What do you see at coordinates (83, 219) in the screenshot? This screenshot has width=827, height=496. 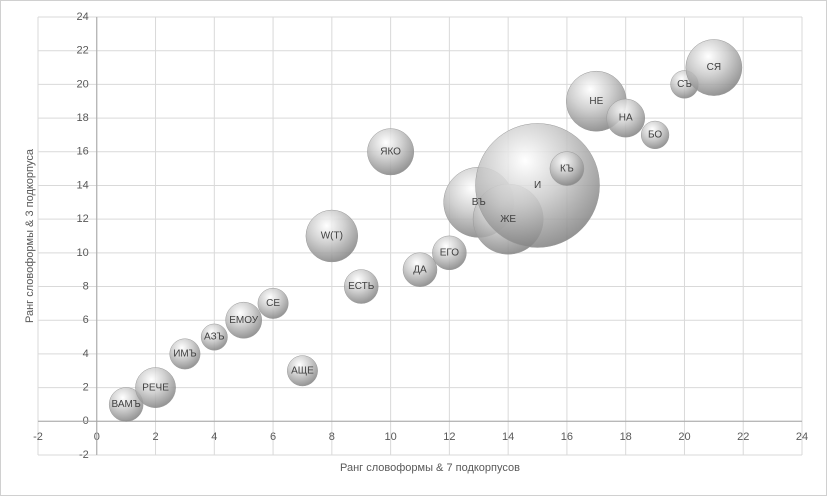 I see `y-tick-label: 12` at bounding box center [83, 219].